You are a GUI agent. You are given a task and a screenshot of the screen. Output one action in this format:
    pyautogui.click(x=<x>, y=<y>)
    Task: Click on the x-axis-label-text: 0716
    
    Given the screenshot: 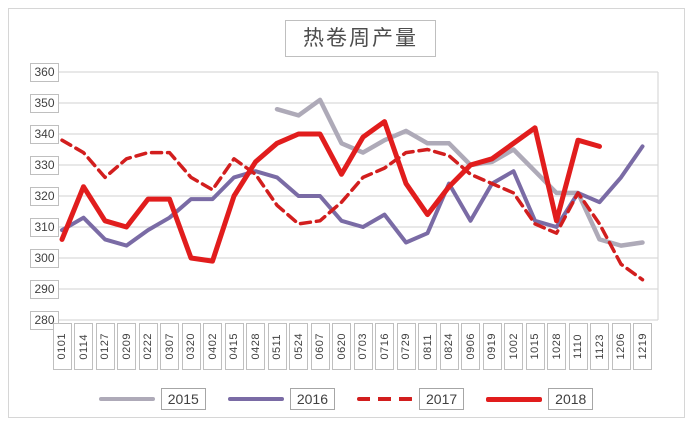 What is the action you would take?
    pyautogui.click(x=384, y=346)
    